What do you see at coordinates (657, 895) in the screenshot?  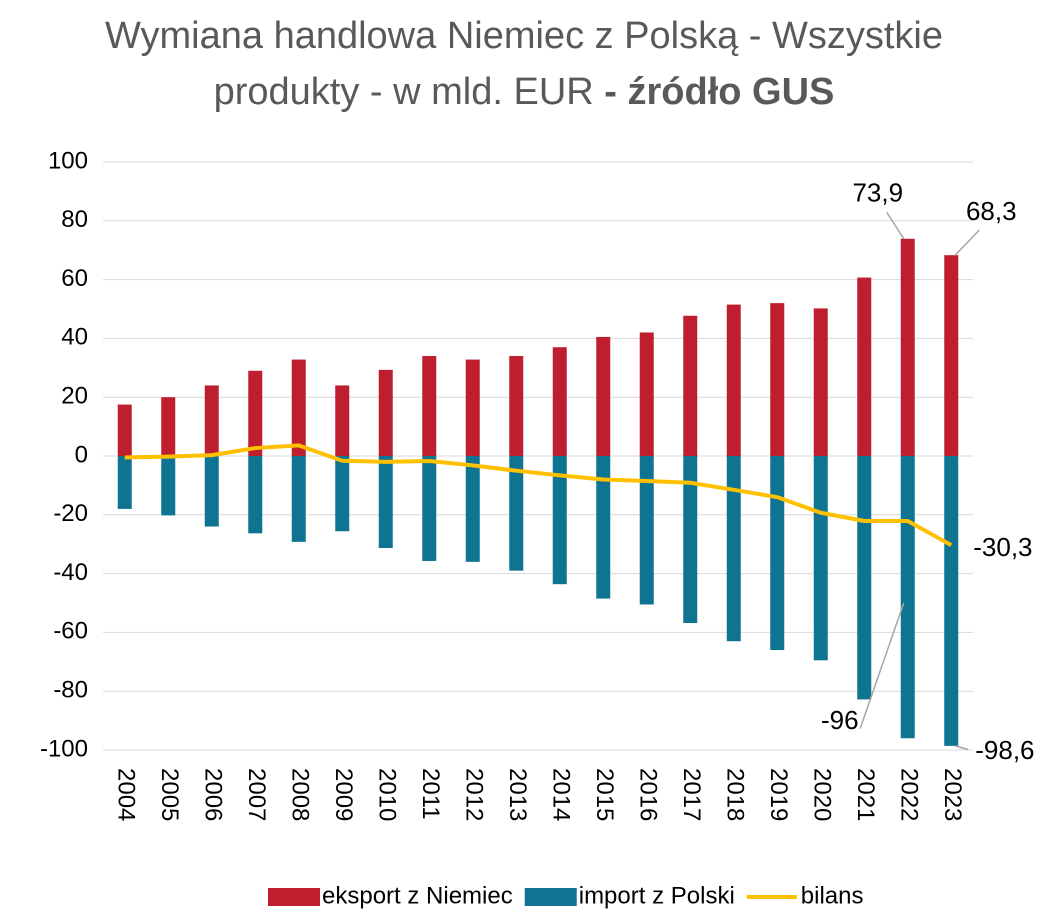 I see `legend-label: import z Polski` at bounding box center [657, 895].